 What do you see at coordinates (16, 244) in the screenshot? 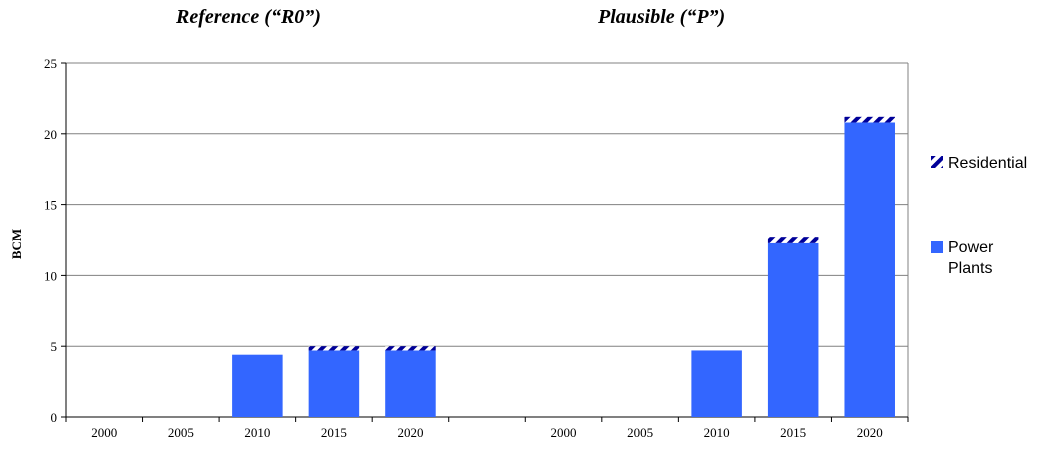
I see `y-axis-label: BCM` at bounding box center [16, 244].